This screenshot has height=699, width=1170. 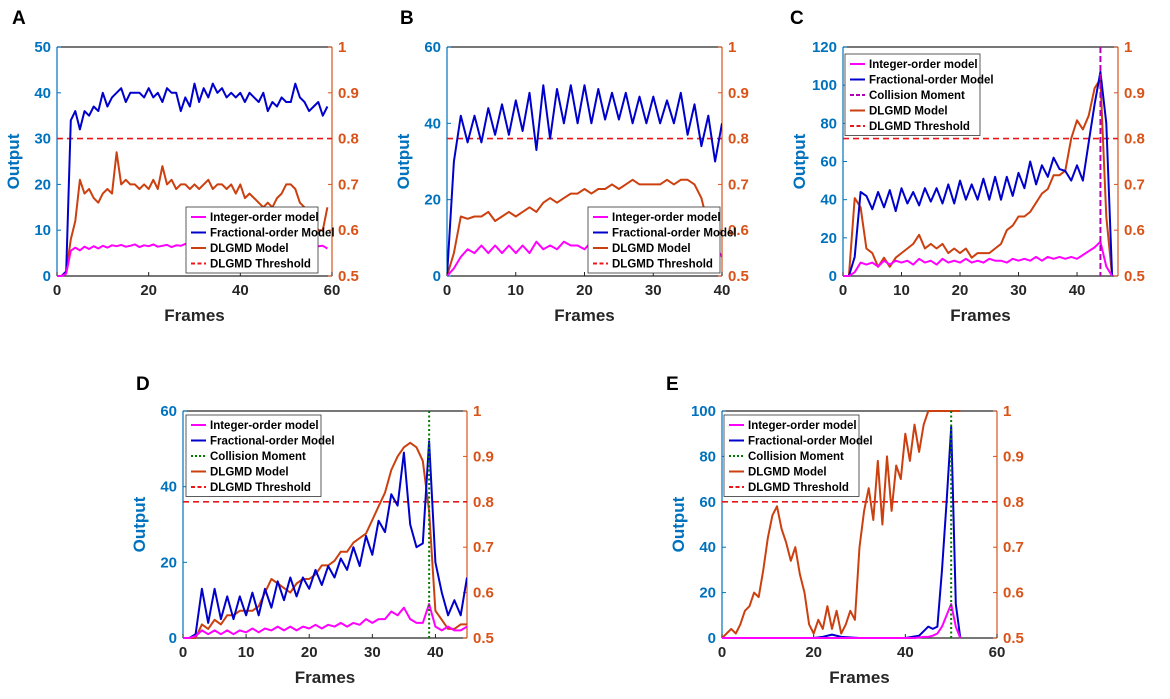 What do you see at coordinates (407, 18) in the screenshot?
I see `panel-label: B` at bounding box center [407, 18].